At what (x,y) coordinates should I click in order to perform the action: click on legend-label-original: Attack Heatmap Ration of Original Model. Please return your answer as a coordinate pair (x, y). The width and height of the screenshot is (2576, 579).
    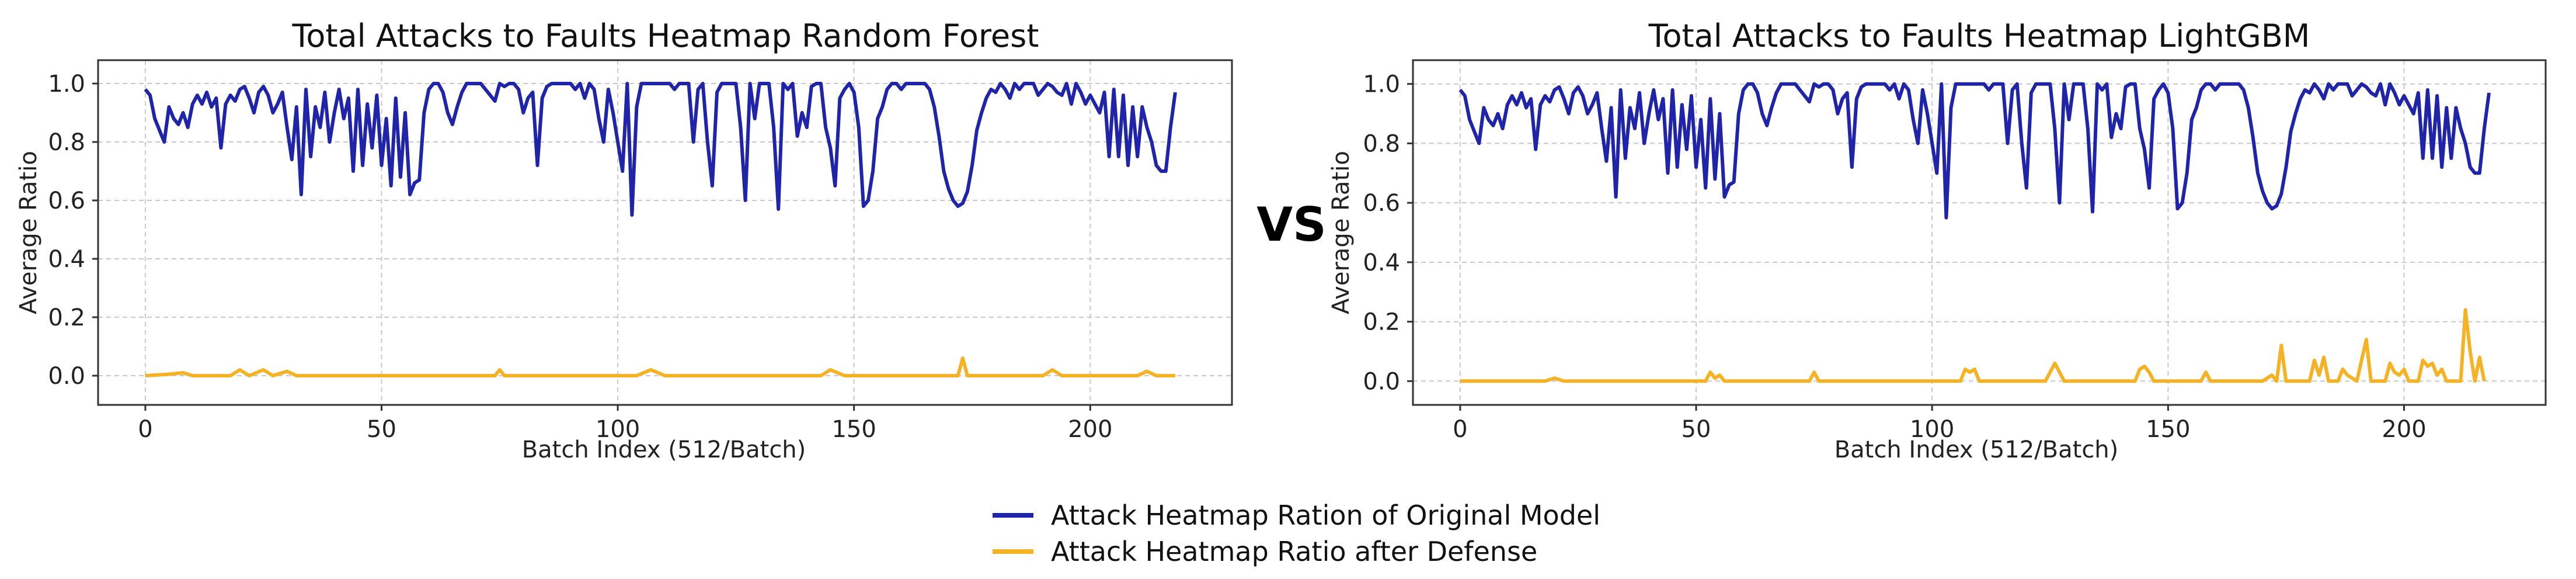
    Looking at the image, I should click on (1325, 515).